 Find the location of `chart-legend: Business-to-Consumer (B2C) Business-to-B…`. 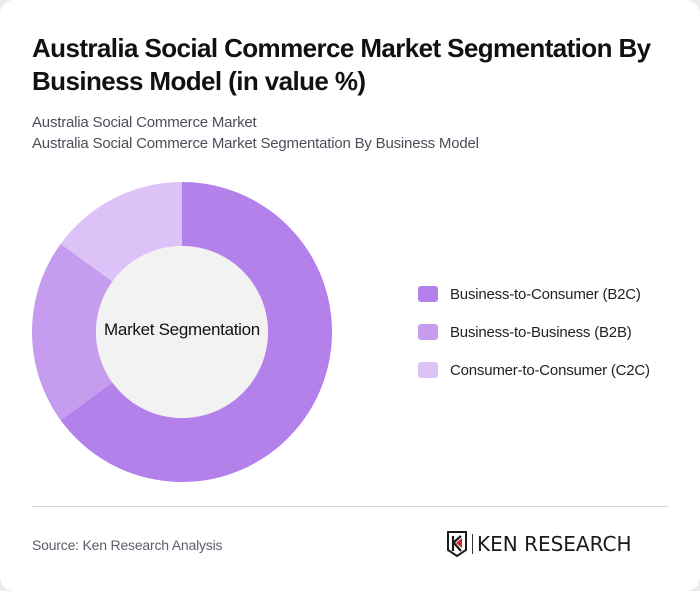

chart-legend: Business-to-Consumer (B2C) Business-to-B… is located at coordinates (534, 341).